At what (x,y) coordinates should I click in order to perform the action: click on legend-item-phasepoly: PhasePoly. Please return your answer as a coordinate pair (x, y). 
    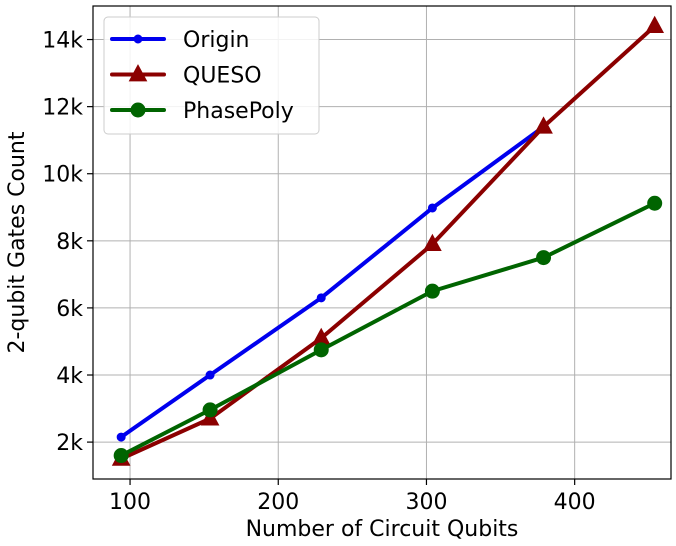
    Looking at the image, I should click on (202, 111).